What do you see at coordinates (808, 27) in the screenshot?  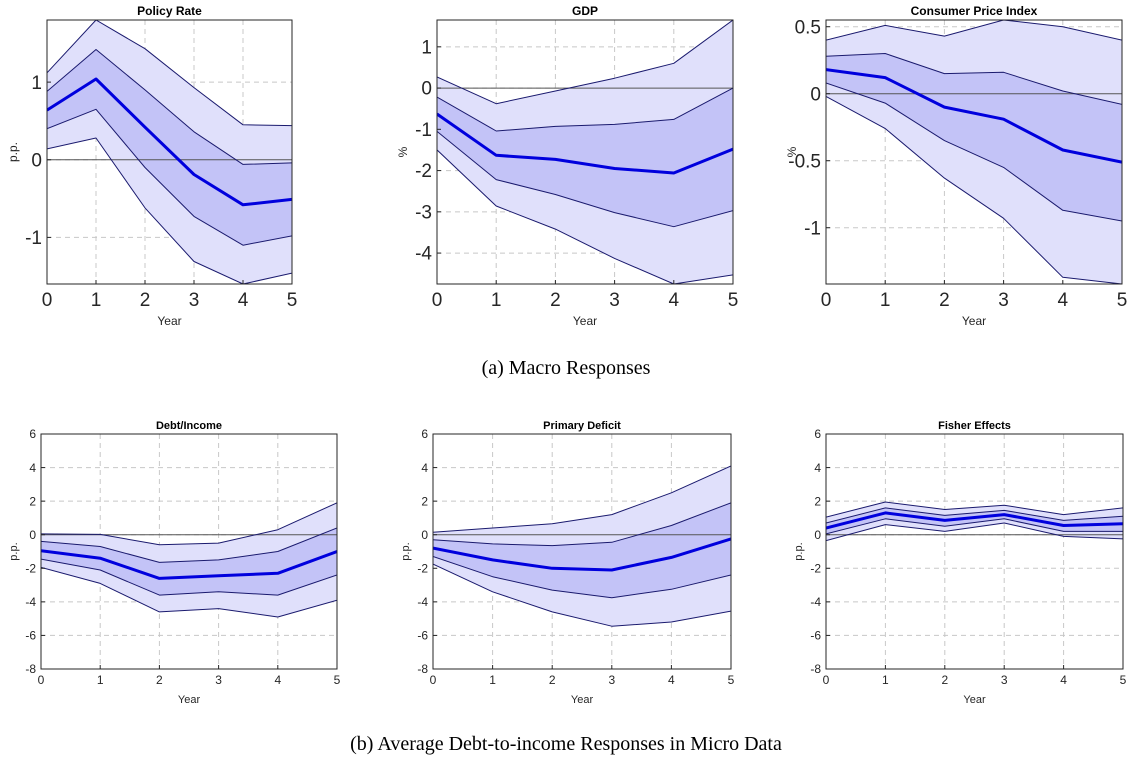 I see `y-tick-label: 0.5` at bounding box center [808, 27].